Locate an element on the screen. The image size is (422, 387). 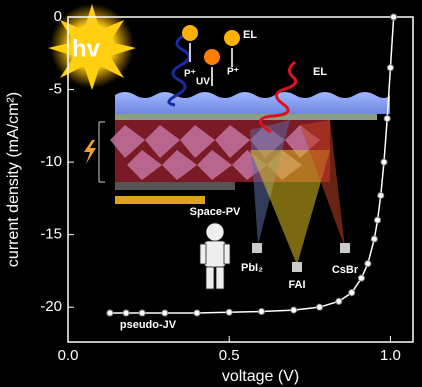
annotation: UV is located at coordinates (203, 82).